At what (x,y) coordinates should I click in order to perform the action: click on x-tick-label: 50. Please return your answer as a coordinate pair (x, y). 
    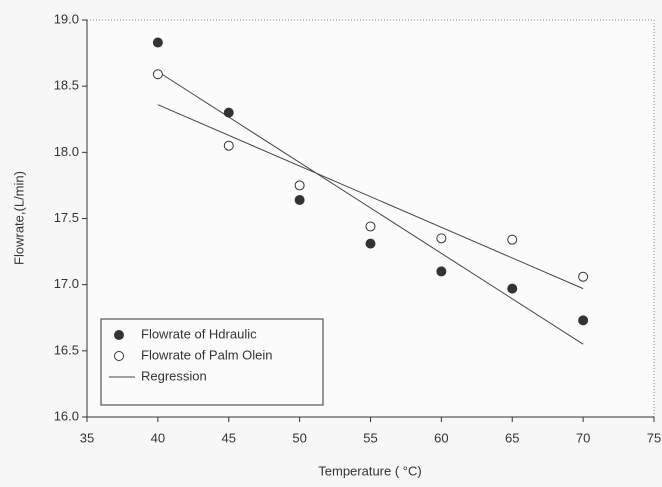
    Looking at the image, I should click on (299, 437).